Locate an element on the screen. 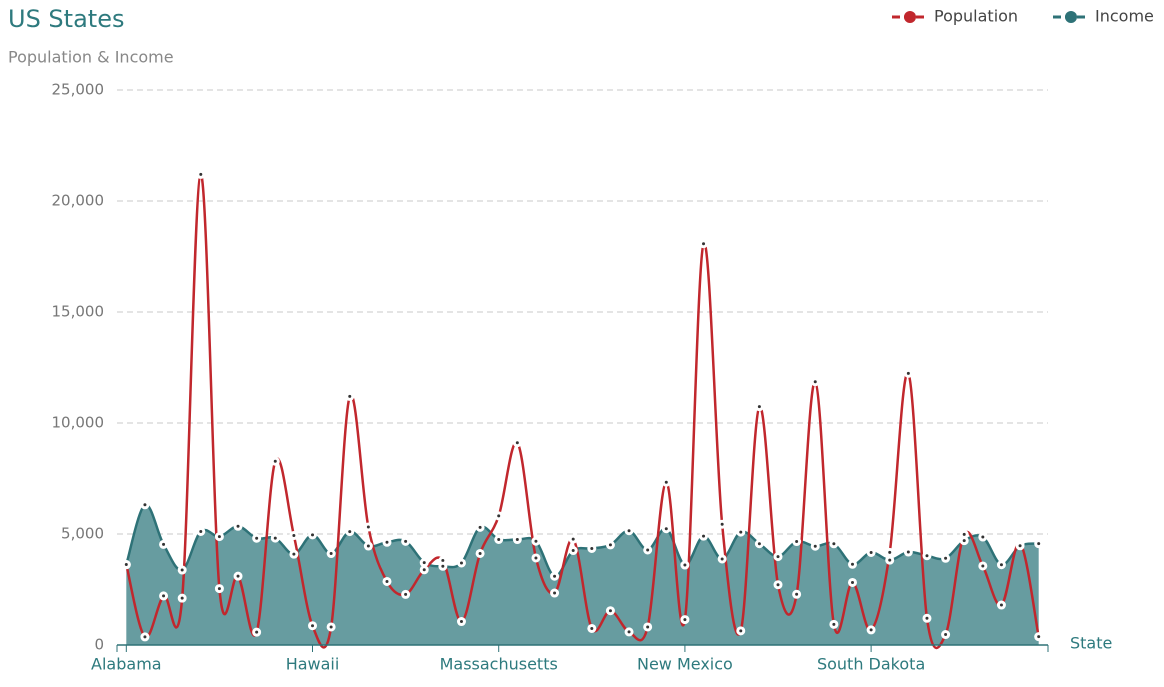  x-tick-label: South Dakota is located at coordinates (871, 664).